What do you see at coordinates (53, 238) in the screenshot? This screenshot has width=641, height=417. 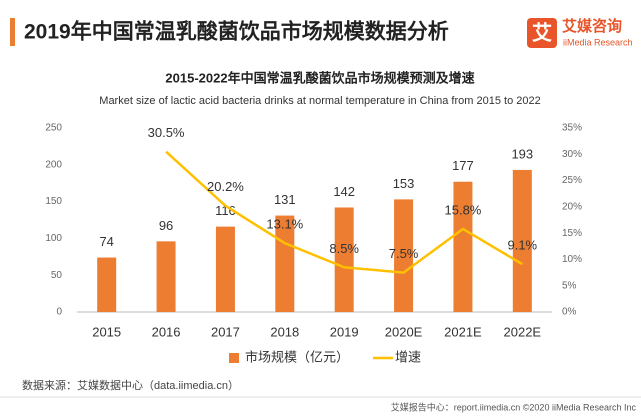 I see `y-tick-label: 100` at bounding box center [53, 238].